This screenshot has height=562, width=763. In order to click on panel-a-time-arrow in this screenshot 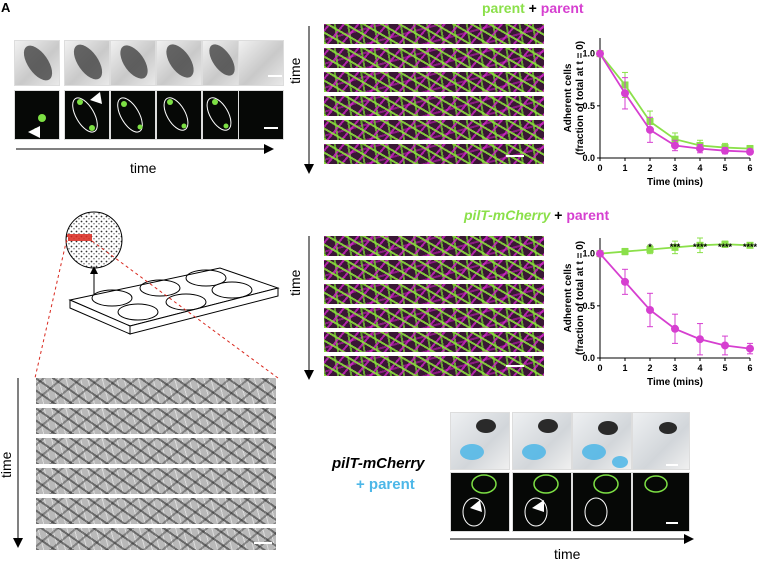, I will do `click(145, 149)`.